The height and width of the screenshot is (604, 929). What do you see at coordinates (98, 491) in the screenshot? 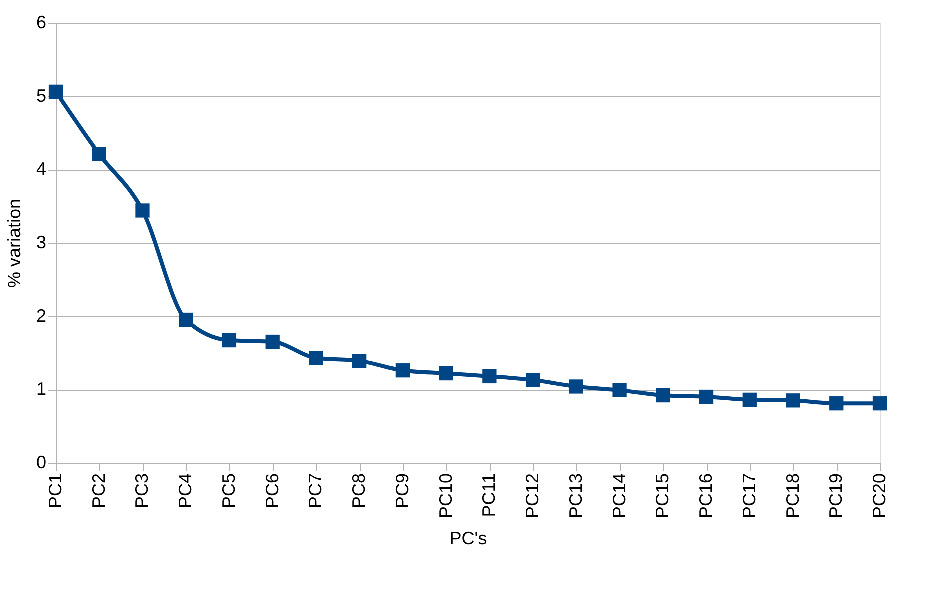
I see `x-tick-label: PC2` at bounding box center [98, 491].